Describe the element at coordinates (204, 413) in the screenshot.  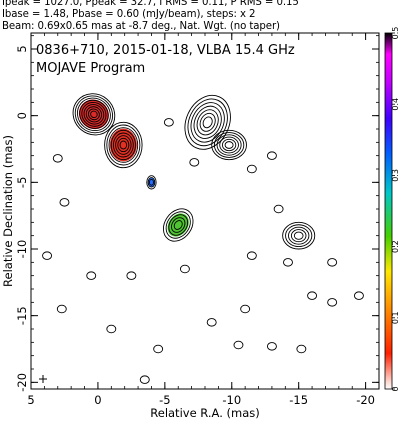
I see `x-axis-title: Relative R.A. (mas)` at that location.